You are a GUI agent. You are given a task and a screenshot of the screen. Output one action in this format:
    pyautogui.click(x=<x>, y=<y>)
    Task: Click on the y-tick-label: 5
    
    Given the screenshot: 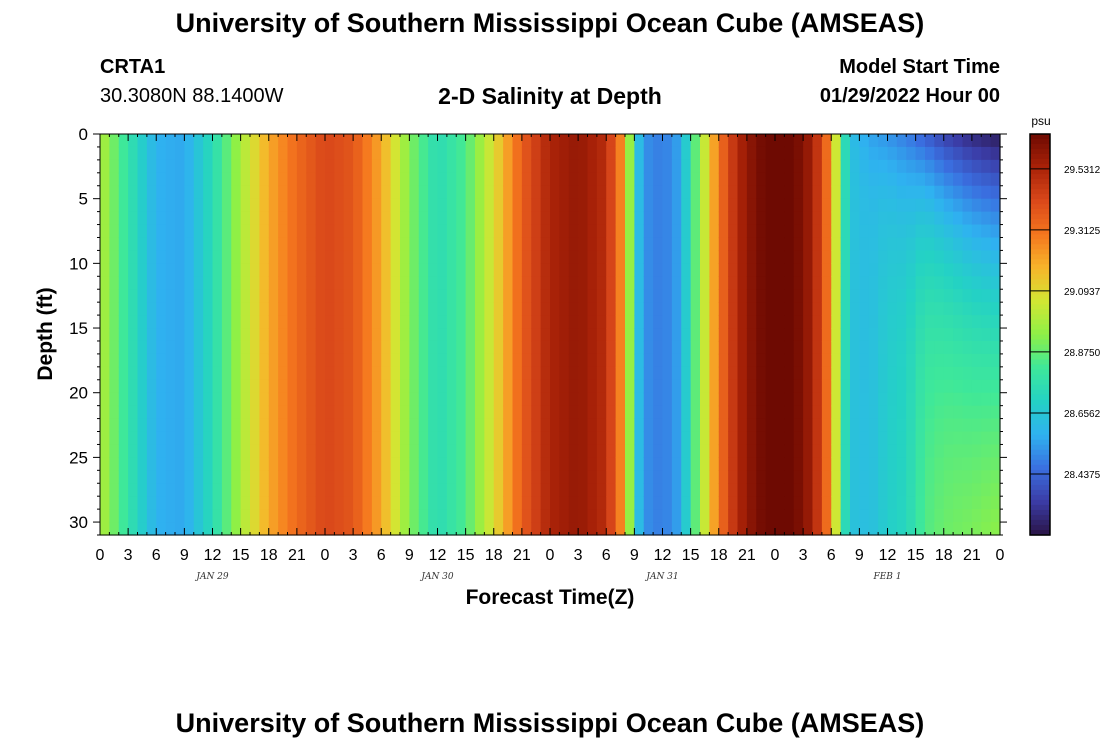 What is the action you would take?
    pyautogui.click(x=83, y=199)
    